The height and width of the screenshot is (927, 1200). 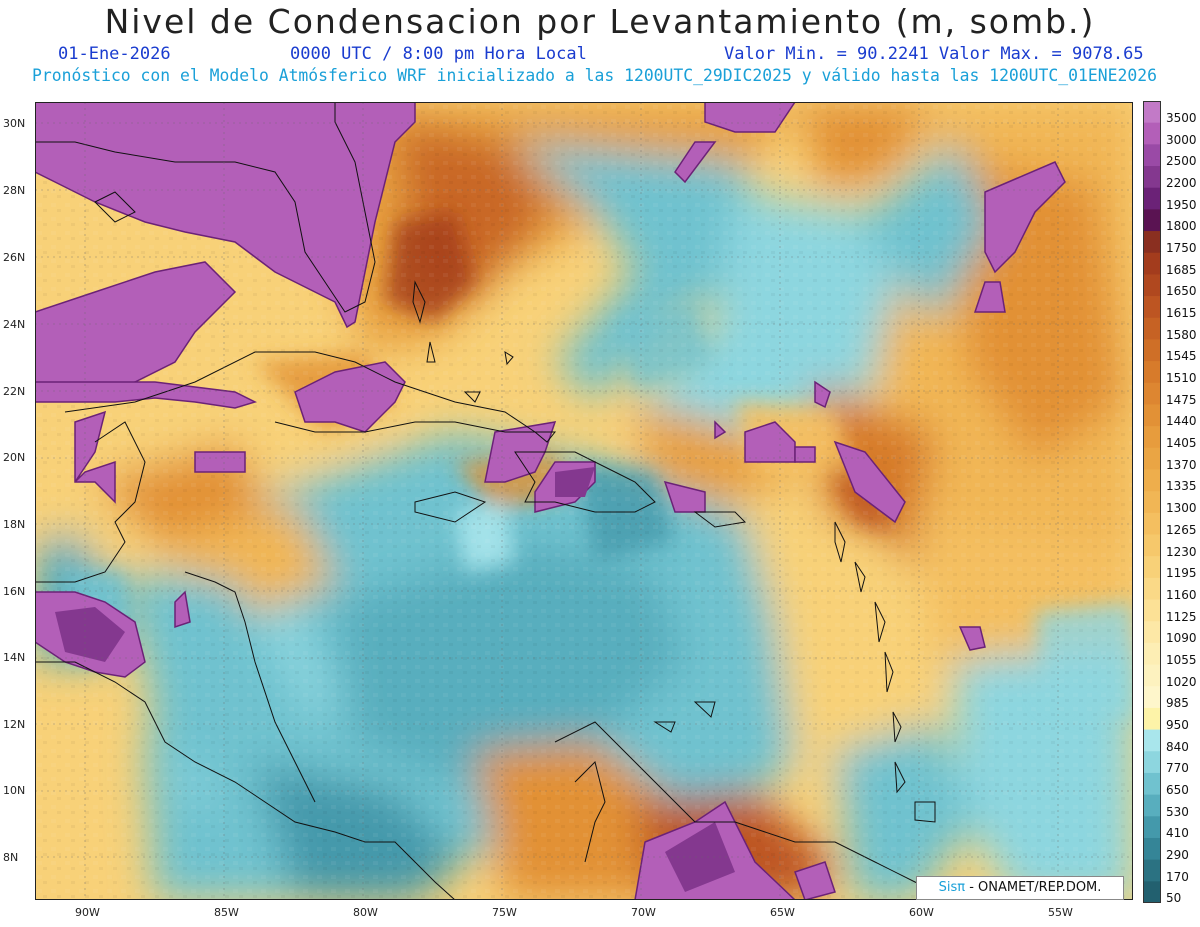 What do you see at coordinates (14, 391) in the screenshot?
I see `lat-label: 22N` at bounding box center [14, 391].